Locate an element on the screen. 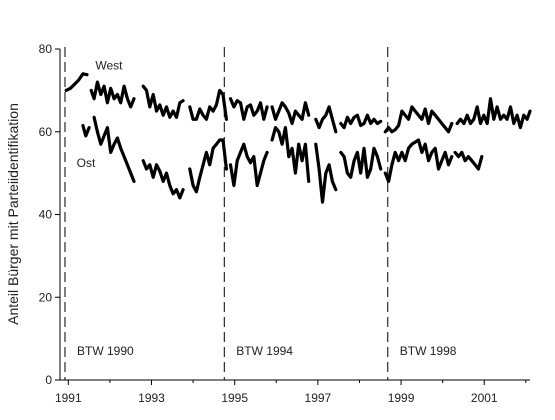 The width and height of the screenshot is (555, 420). y-tick-label: 0 is located at coordinates (48, 380).